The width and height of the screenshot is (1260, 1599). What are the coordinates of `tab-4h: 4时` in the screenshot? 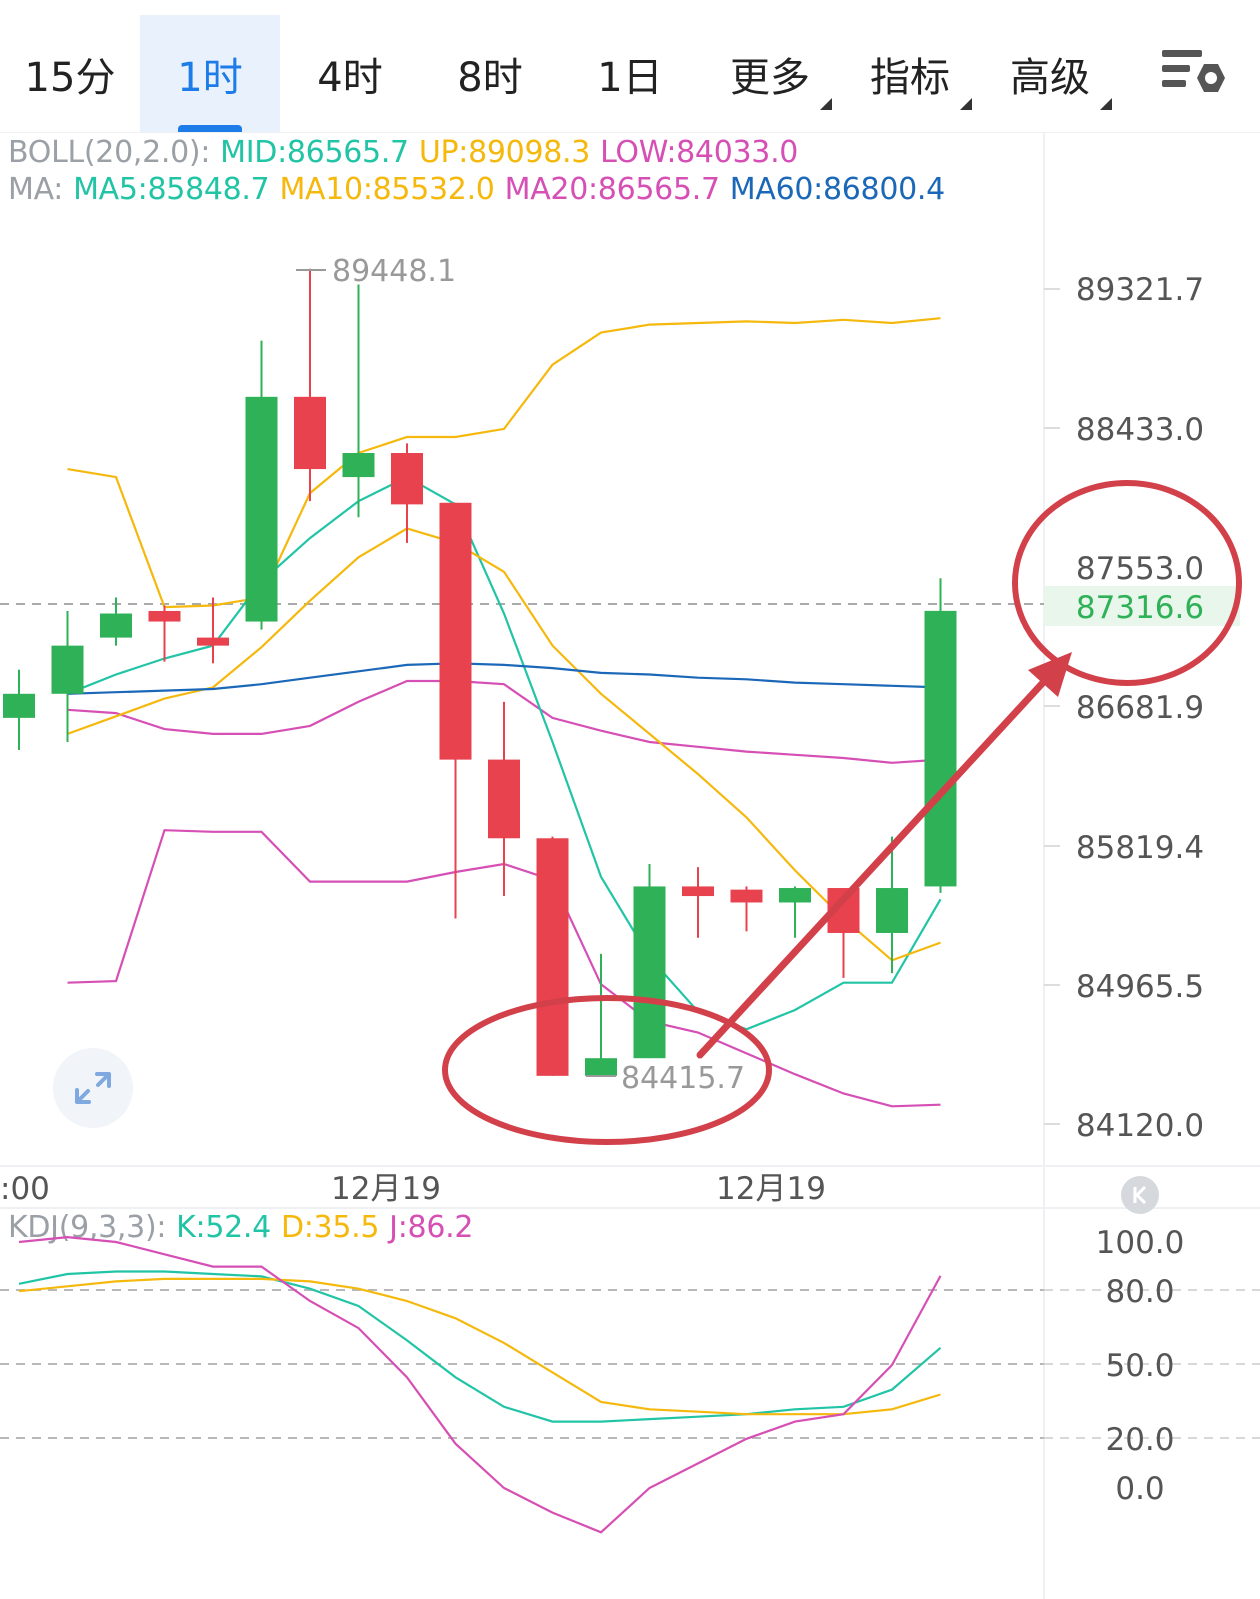 It's located at (350, 73).